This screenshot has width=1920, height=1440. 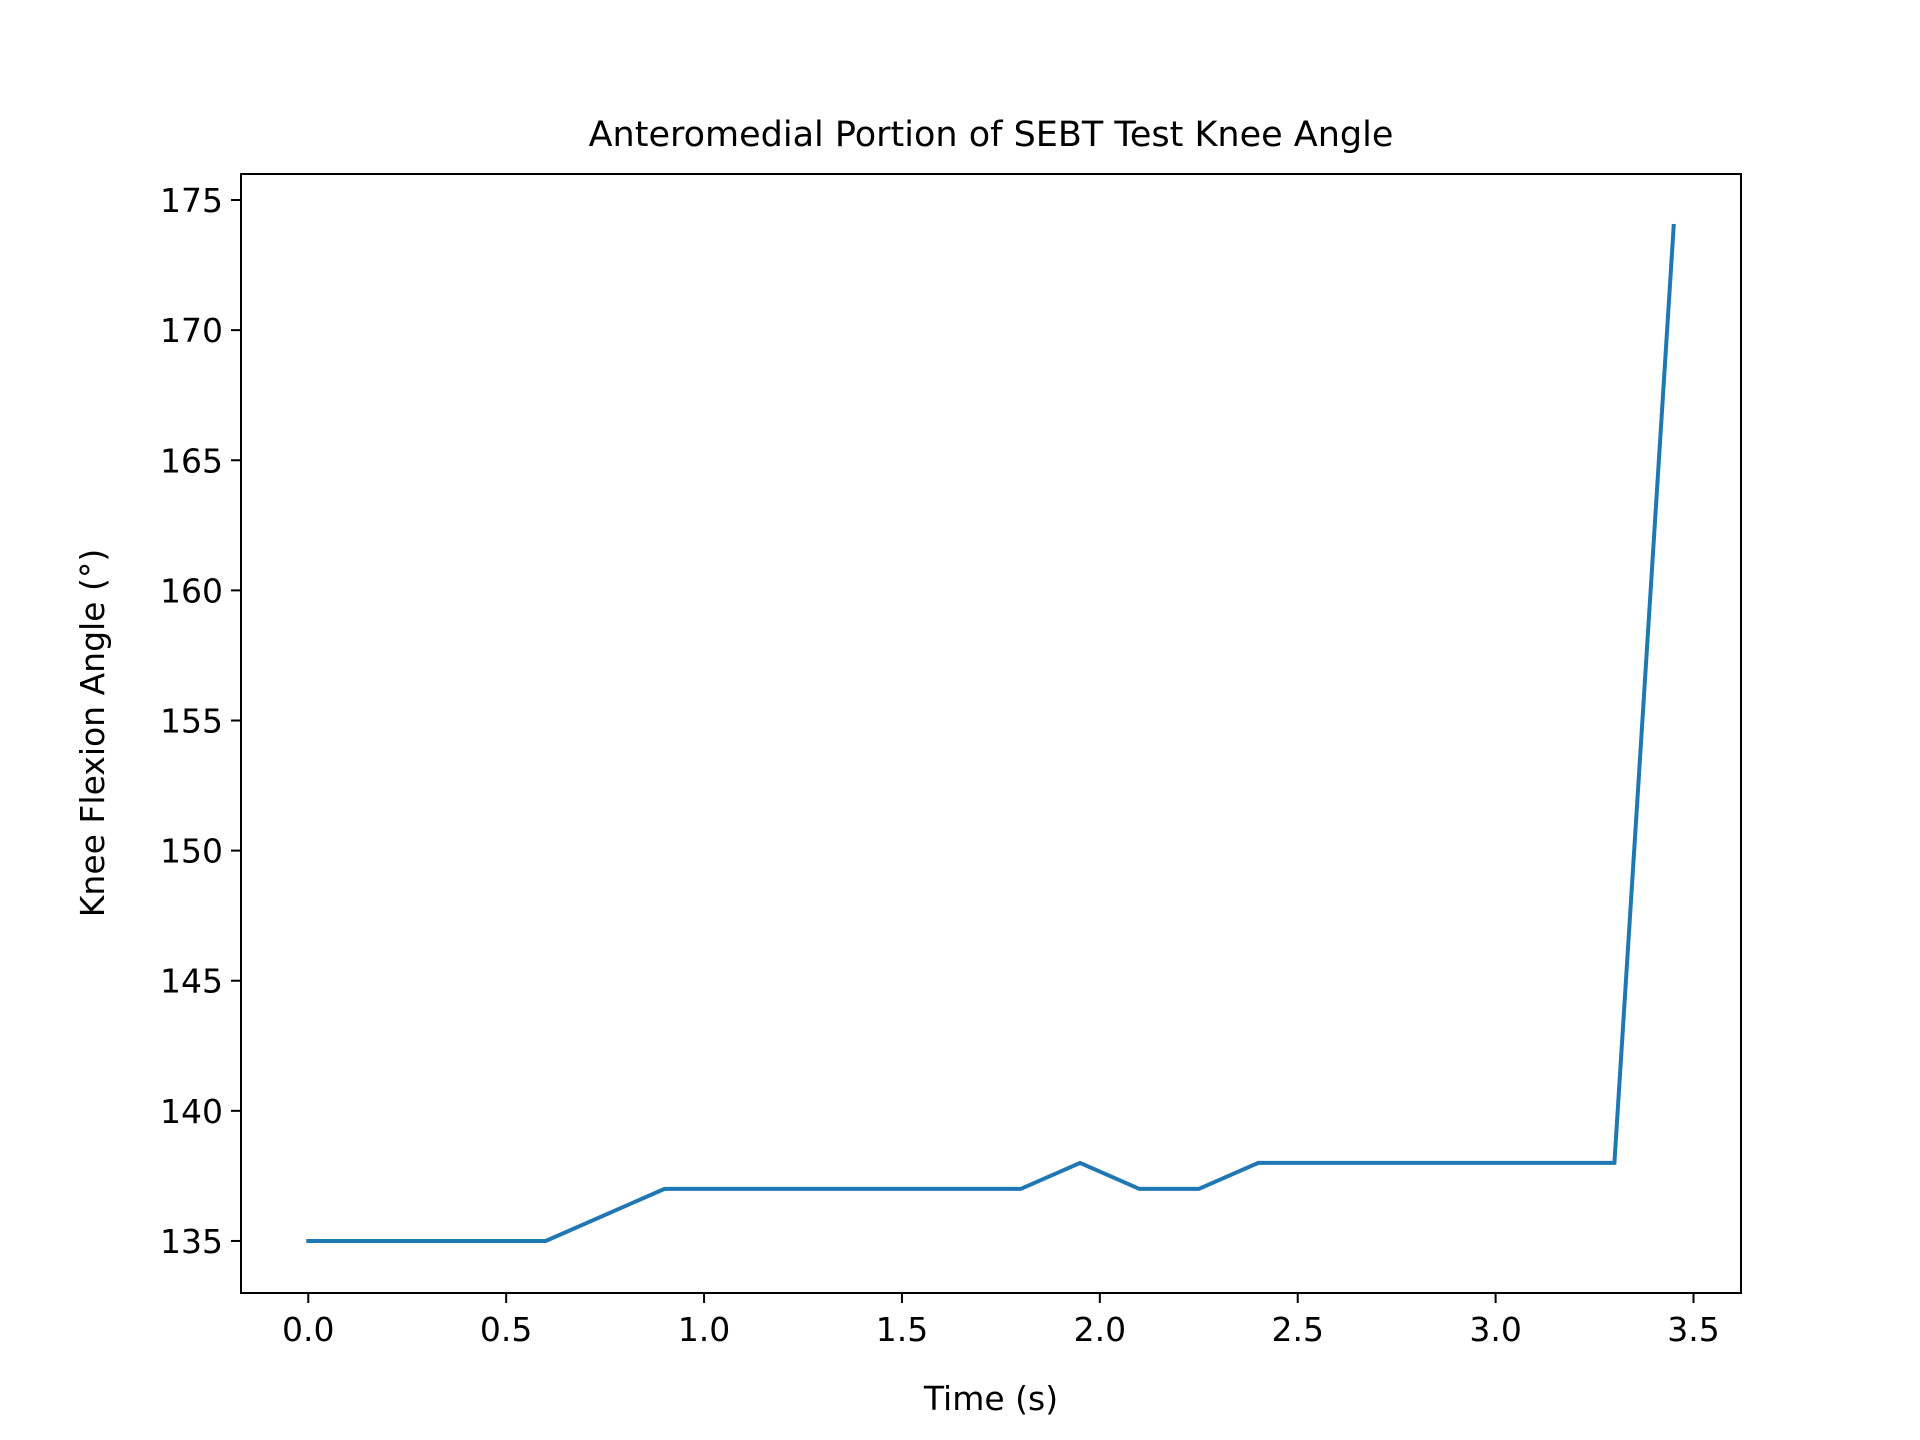 What do you see at coordinates (1495, 1329) in the screenshot?
I see `x-tick-label: 3.0` at bounding box center [1495, 1329].